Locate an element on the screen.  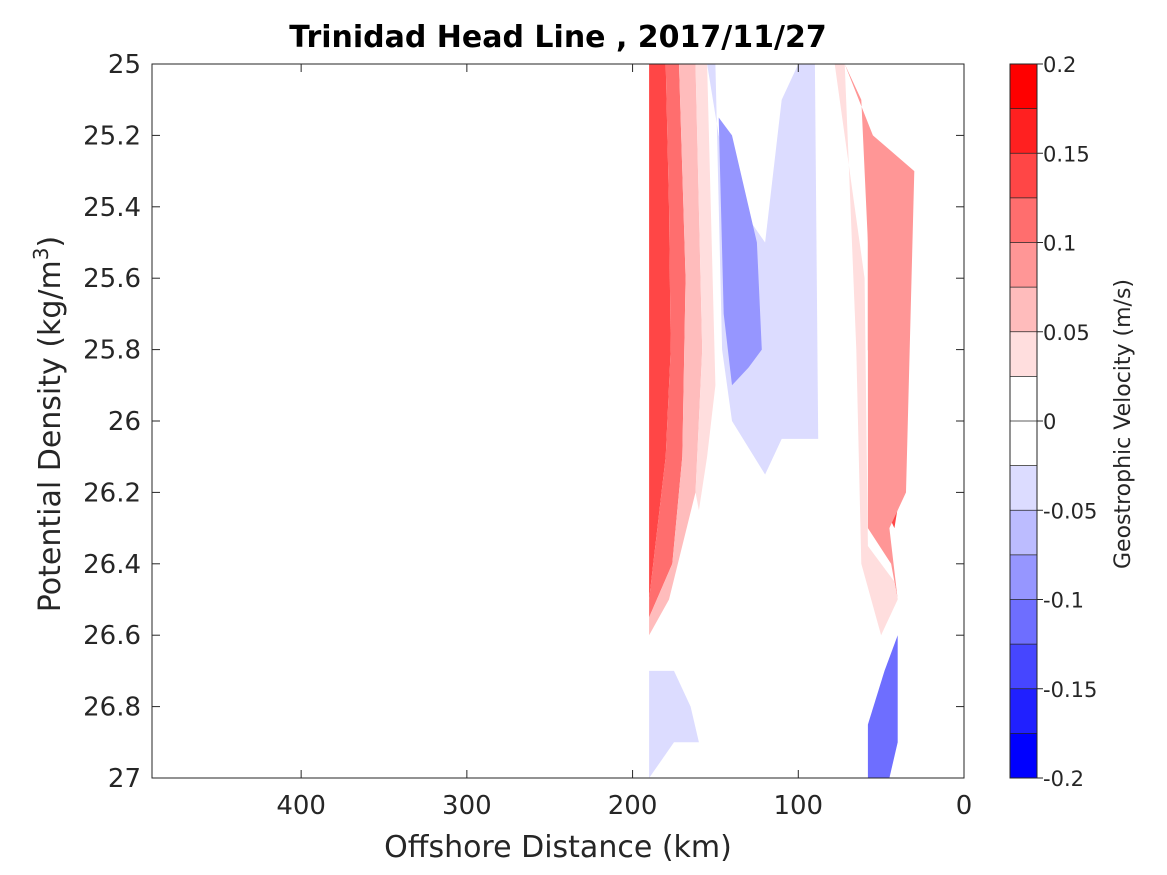
contour-region-offshore-red-core is located at coordinates (660, 332).